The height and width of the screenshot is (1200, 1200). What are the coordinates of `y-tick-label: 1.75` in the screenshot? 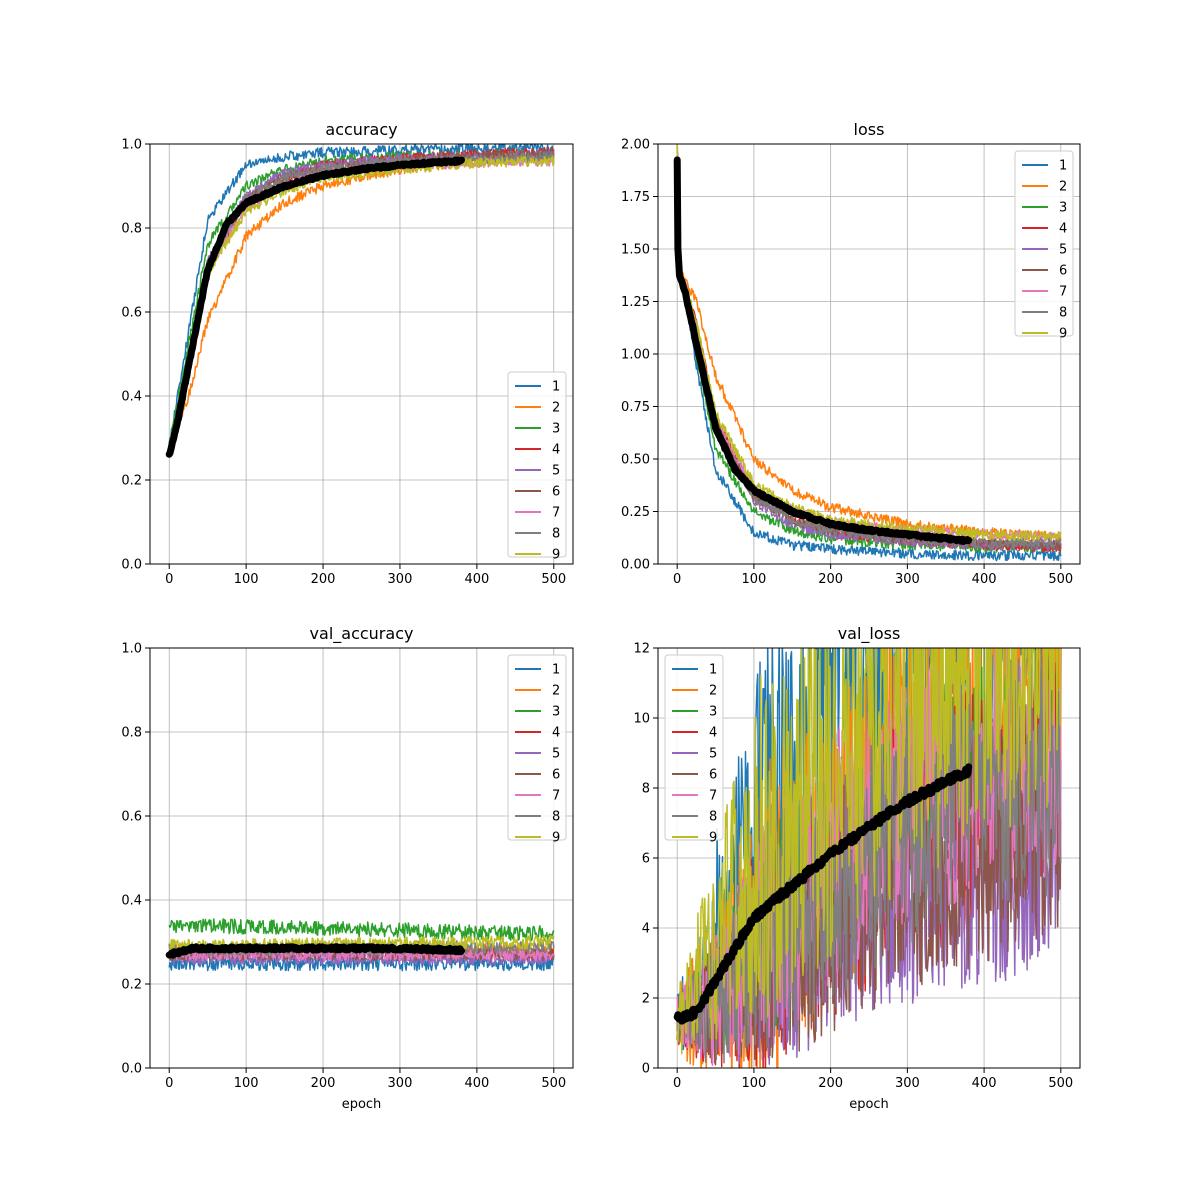 It's located at (635, 197).